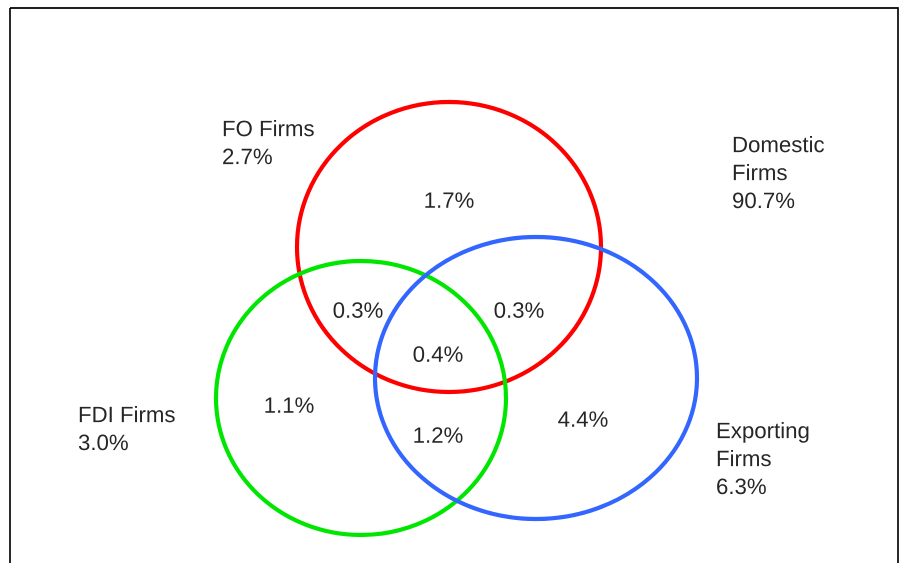  Describe the element at coordinates (438, 435) in the screenshot. I see `text: 1.2%` at that location.